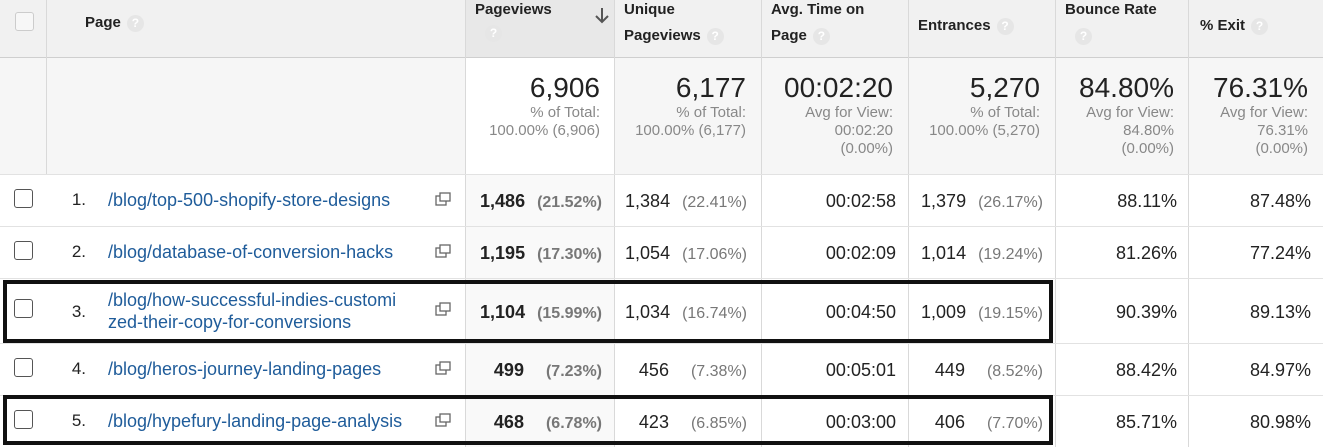  Describe the element at coordinates (860, 312) in the screenshot. I see `avg-time-cell: 00:04:50` at that location.